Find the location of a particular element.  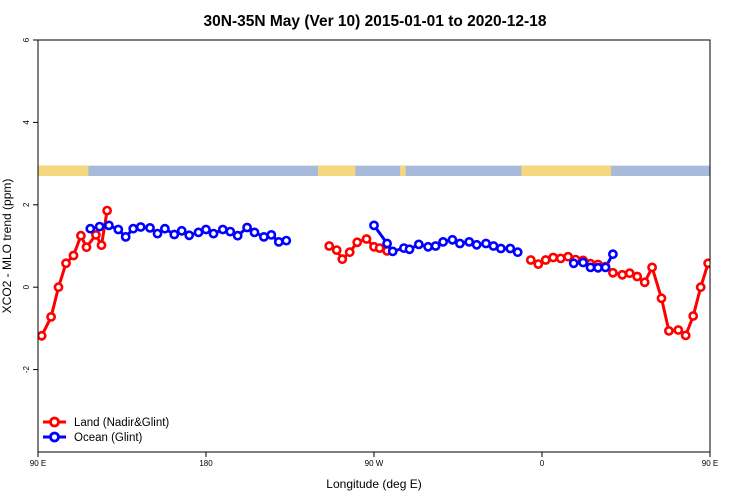

y-tick-label: 2 is located at coordinates (26, 204).